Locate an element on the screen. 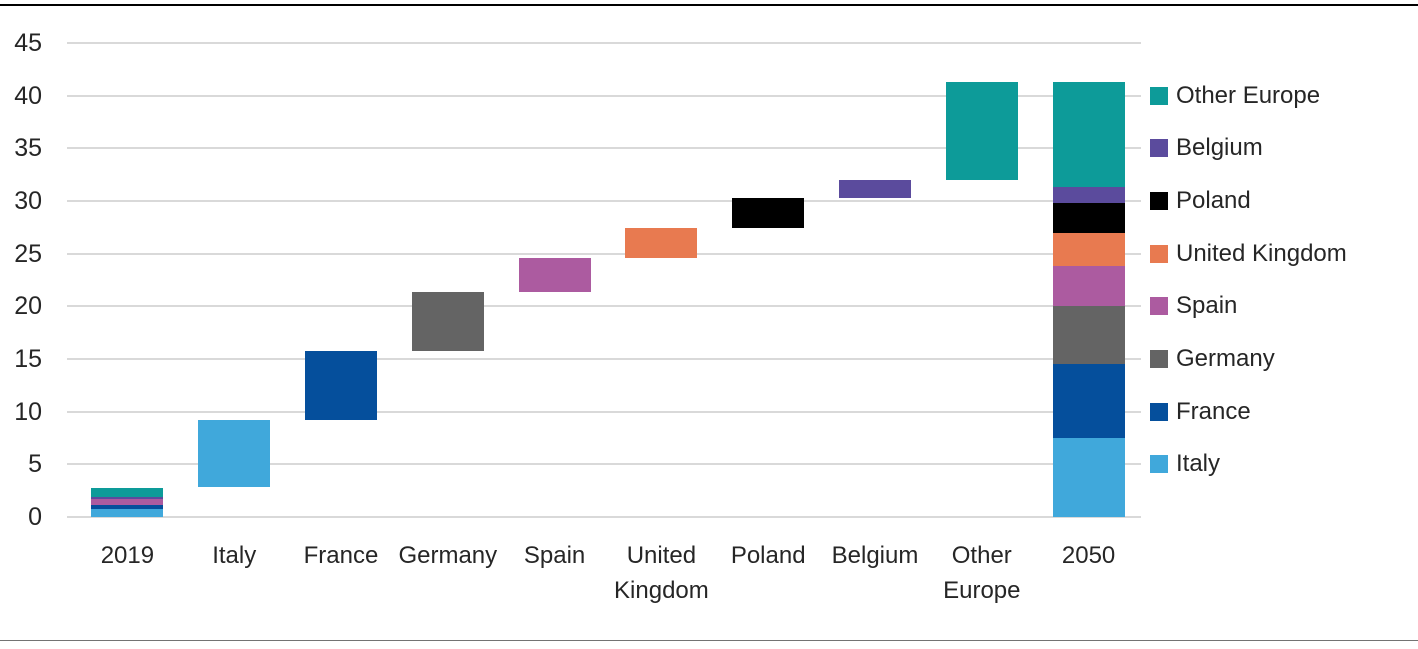 The image size is (1418, 649). x-axis-tick-label: Poland is located at coordinates (768, 555).